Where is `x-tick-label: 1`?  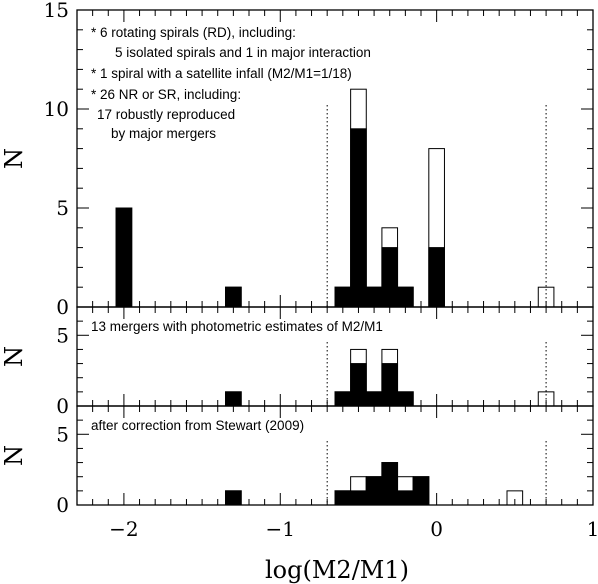
x-tick-label: 1 is located at coordinates (592, 529).